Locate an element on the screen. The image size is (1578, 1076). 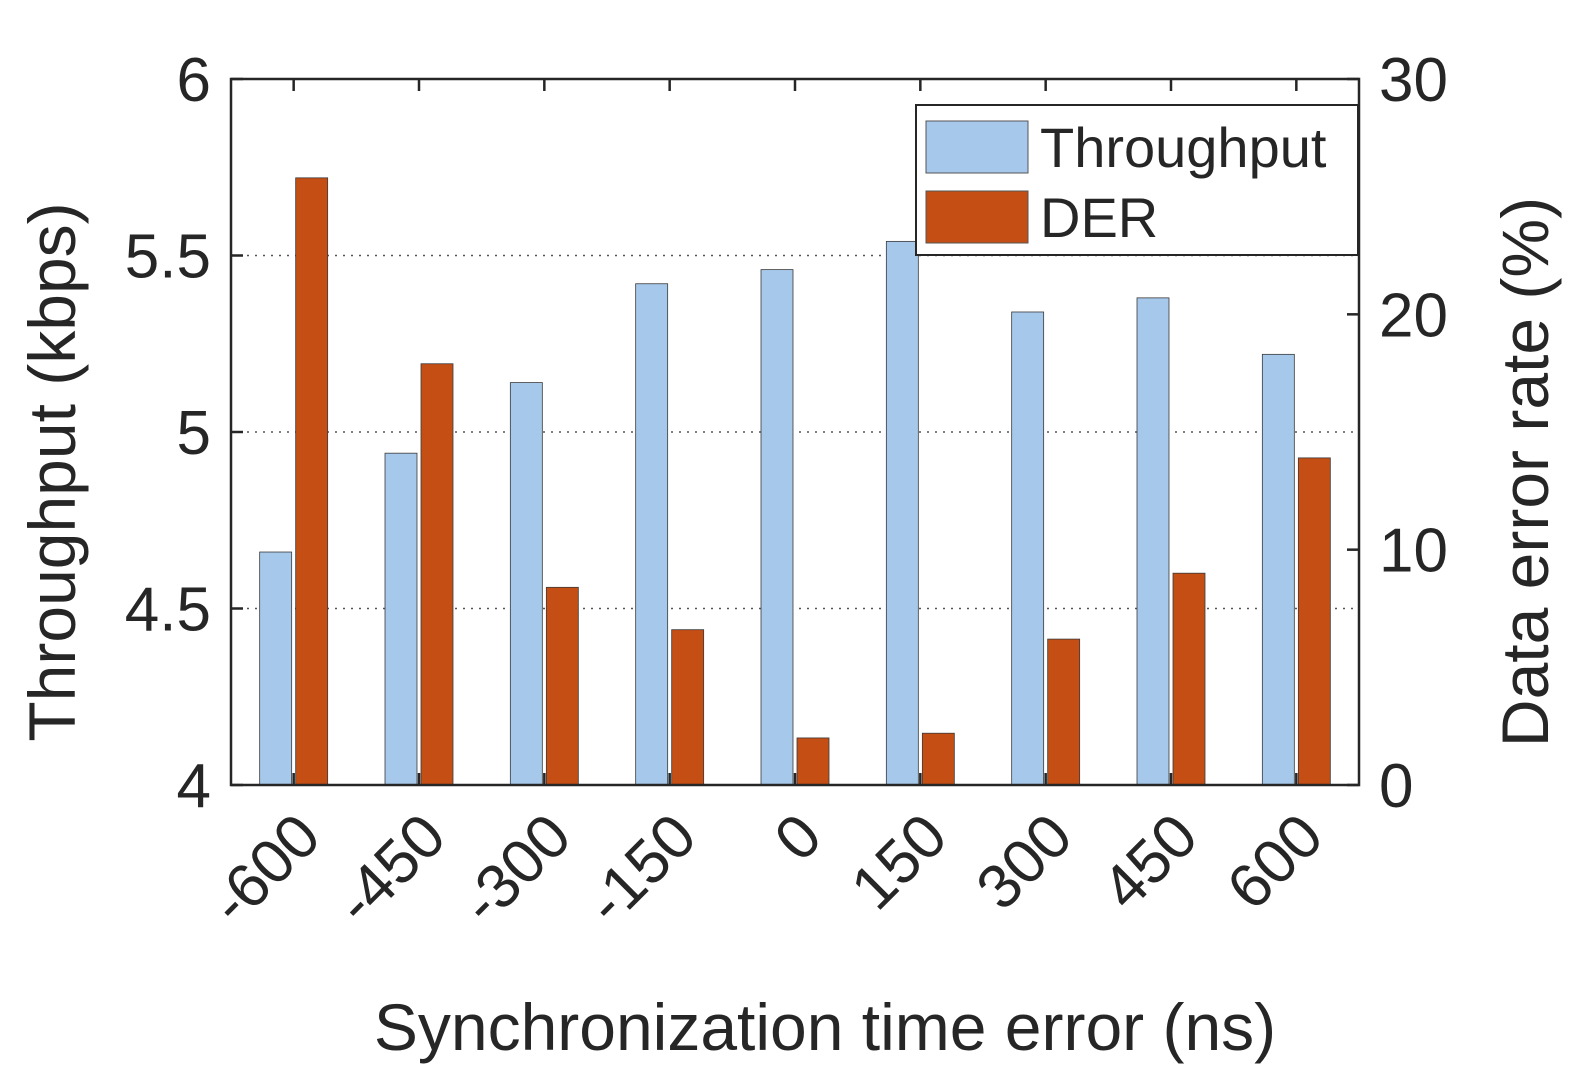
bar-der--450 is located at coordinates (437, 574).